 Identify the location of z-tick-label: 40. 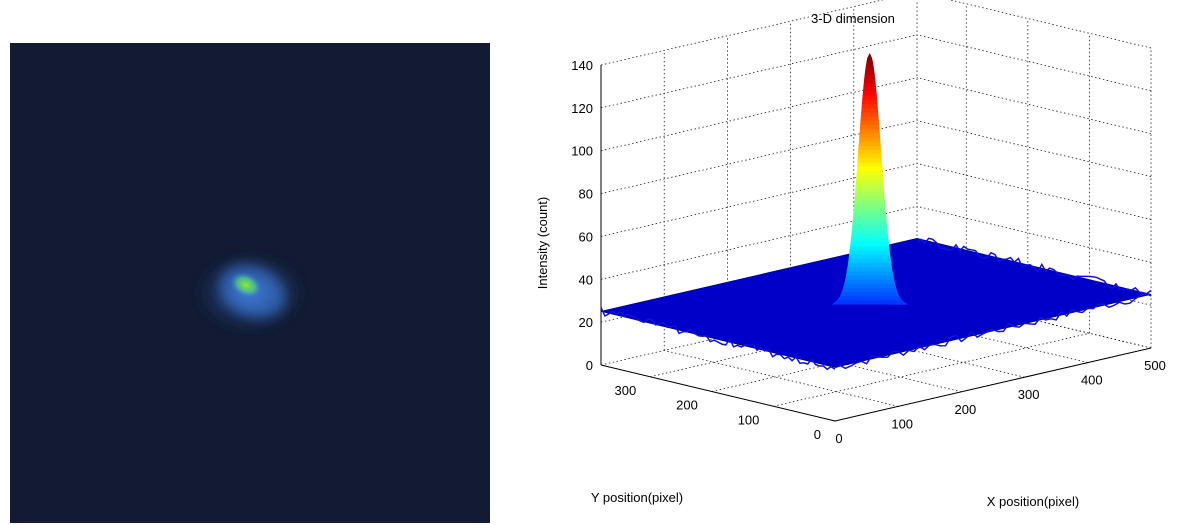
(586, 279).